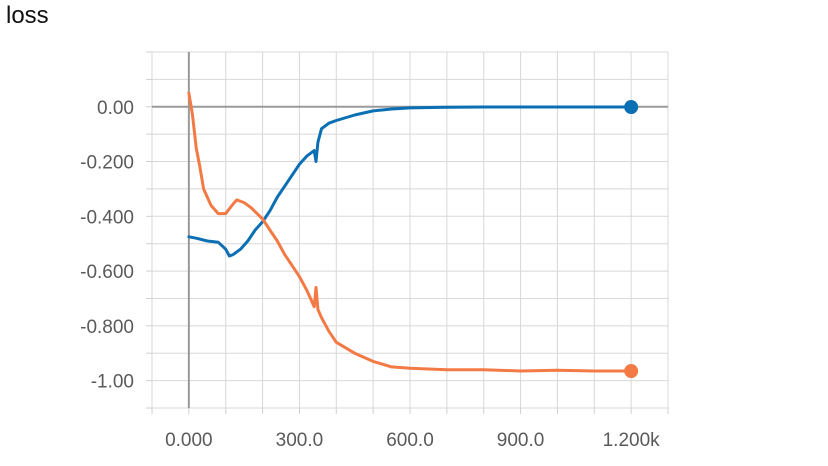 The height and width of the screenshot is (466, 828). Describe the element at coordinates (189, 440) in the screenshot. I see `x-tick-label: 0.000` at that location.